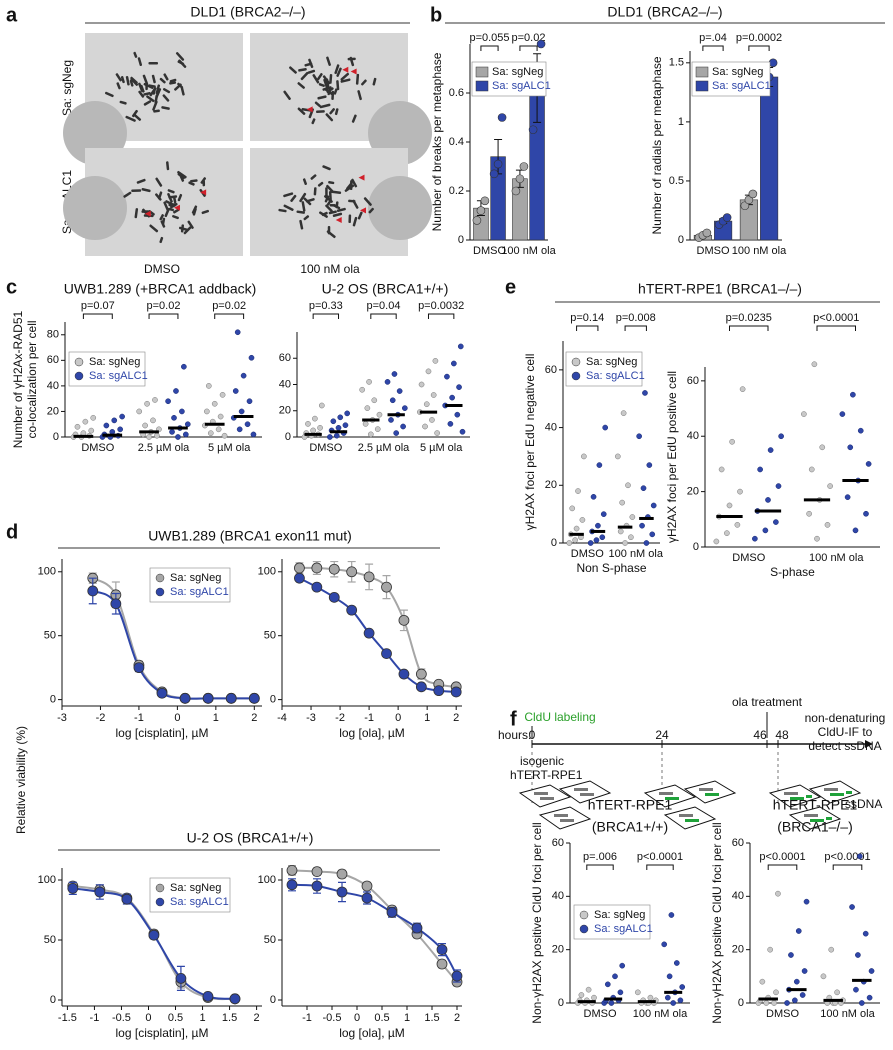  Describe the element at coordinates (849, 792) in the screenshot. I see `ssdna` at that location.